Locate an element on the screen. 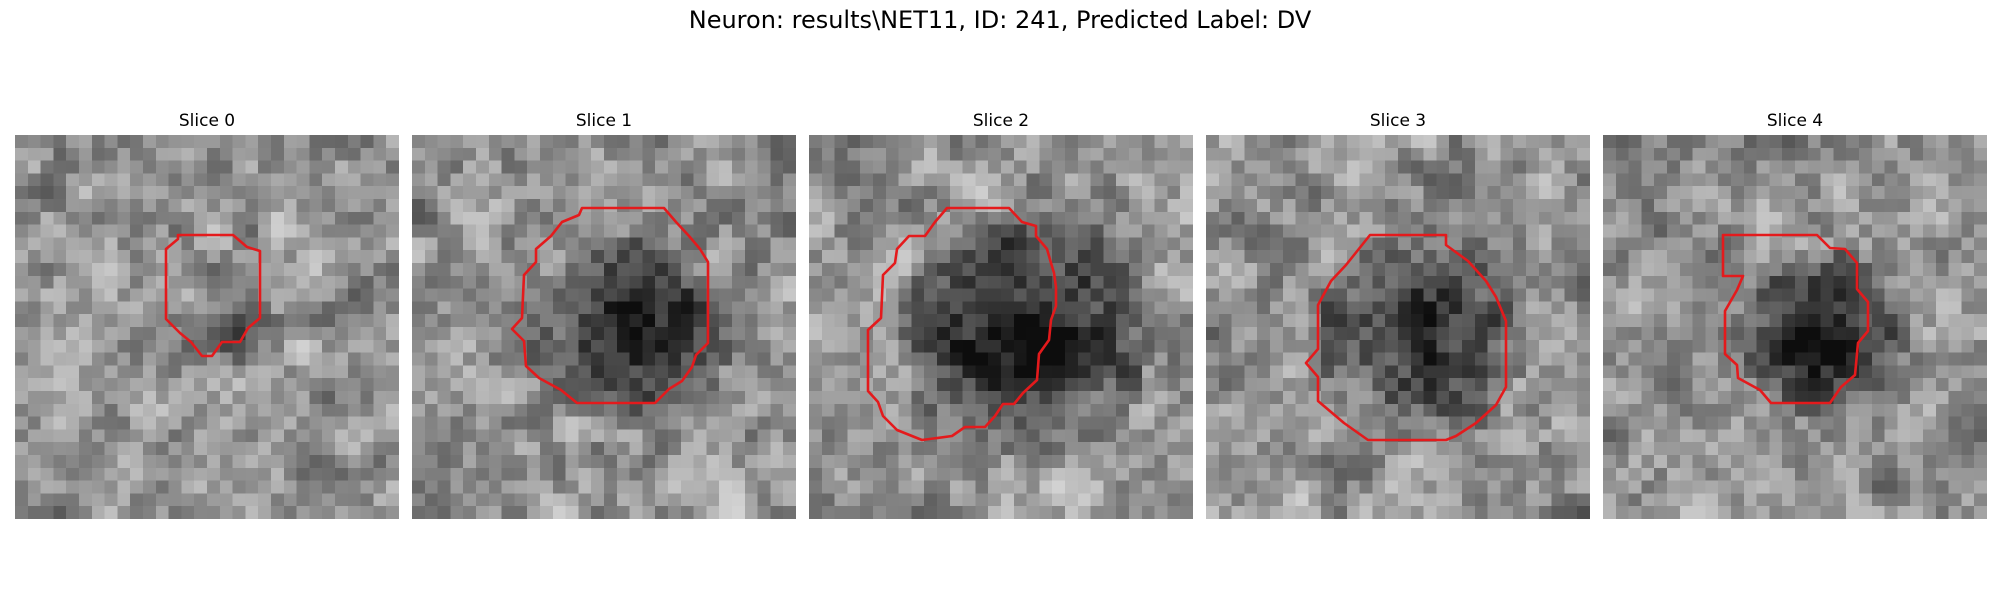 The width and height of the screenshot is (2000, 600). slice-title: Slice 1 is located at coordinates (604, 121).